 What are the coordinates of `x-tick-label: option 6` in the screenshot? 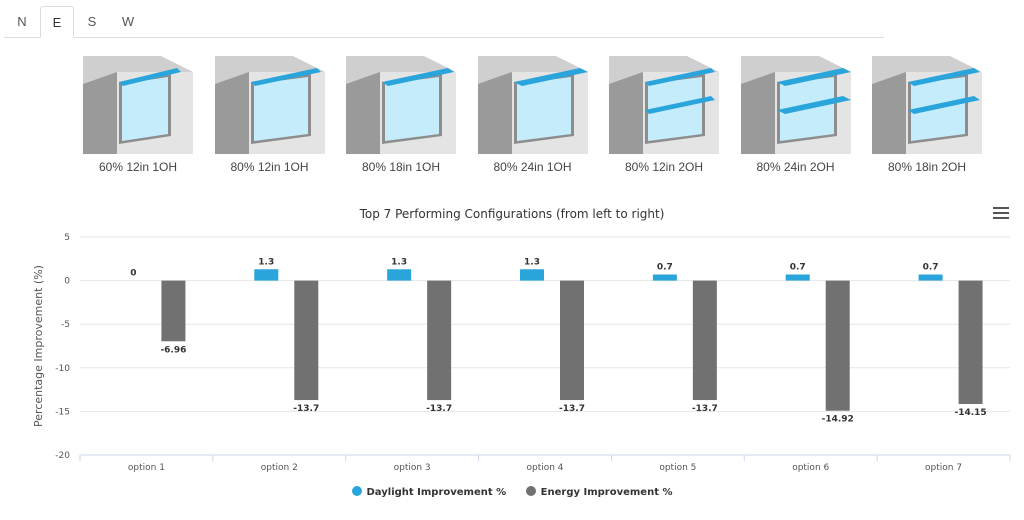 It's located at (810, 468).